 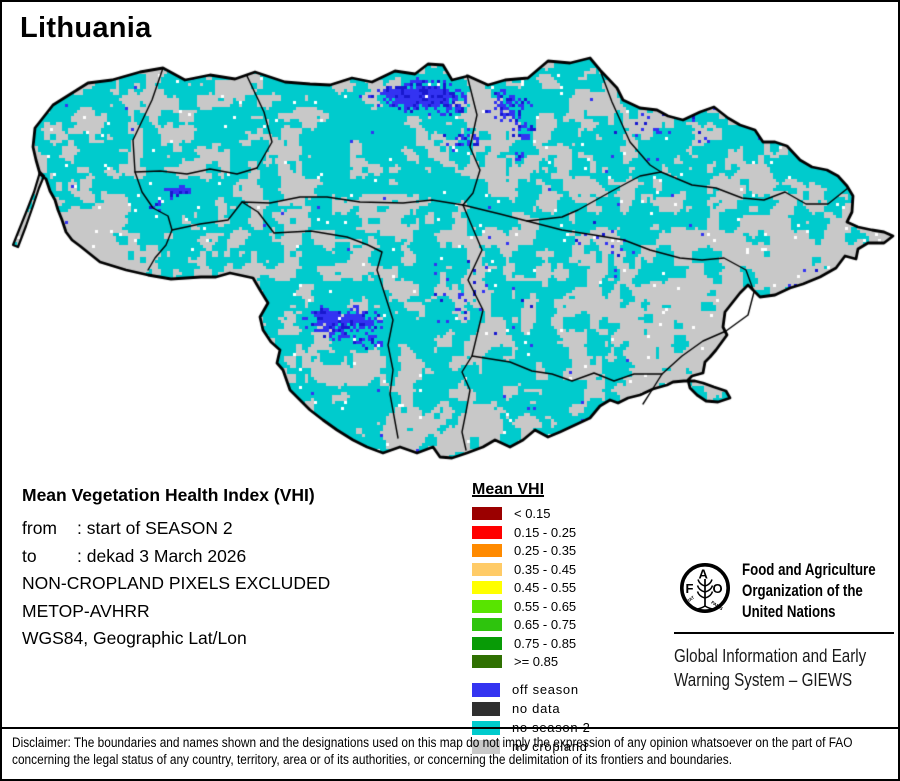 What do you see at coordinates (86, 610) in the screenshot?
I see `info-note-sensor: METOP-AVHRR` at bounding box center [86, 610].